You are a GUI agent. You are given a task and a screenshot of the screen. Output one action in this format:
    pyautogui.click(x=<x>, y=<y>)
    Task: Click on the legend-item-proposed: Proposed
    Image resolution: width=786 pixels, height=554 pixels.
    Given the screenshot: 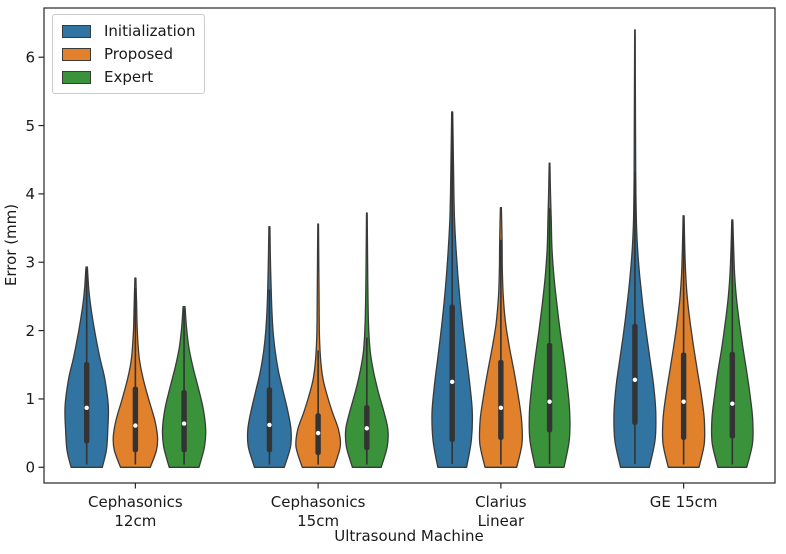 What is the action you would take?
    pyautogui.click(x=128, y=54)
    